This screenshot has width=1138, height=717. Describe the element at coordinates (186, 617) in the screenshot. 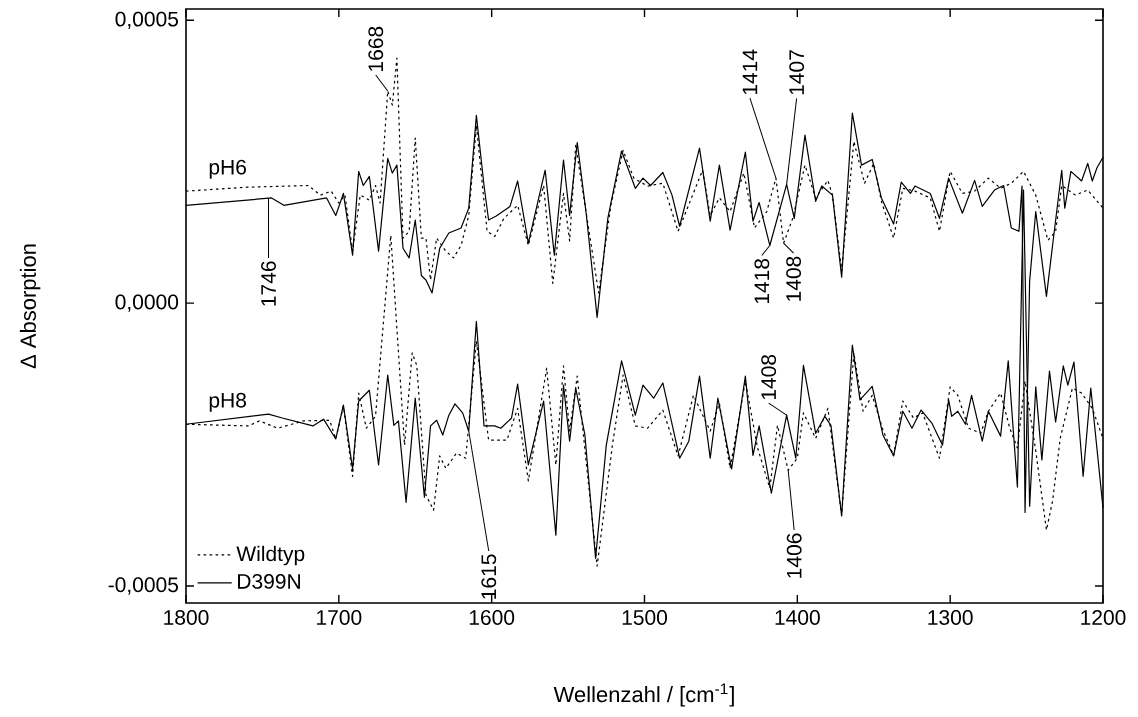

I see `x-tick-label: 1800` at that location.